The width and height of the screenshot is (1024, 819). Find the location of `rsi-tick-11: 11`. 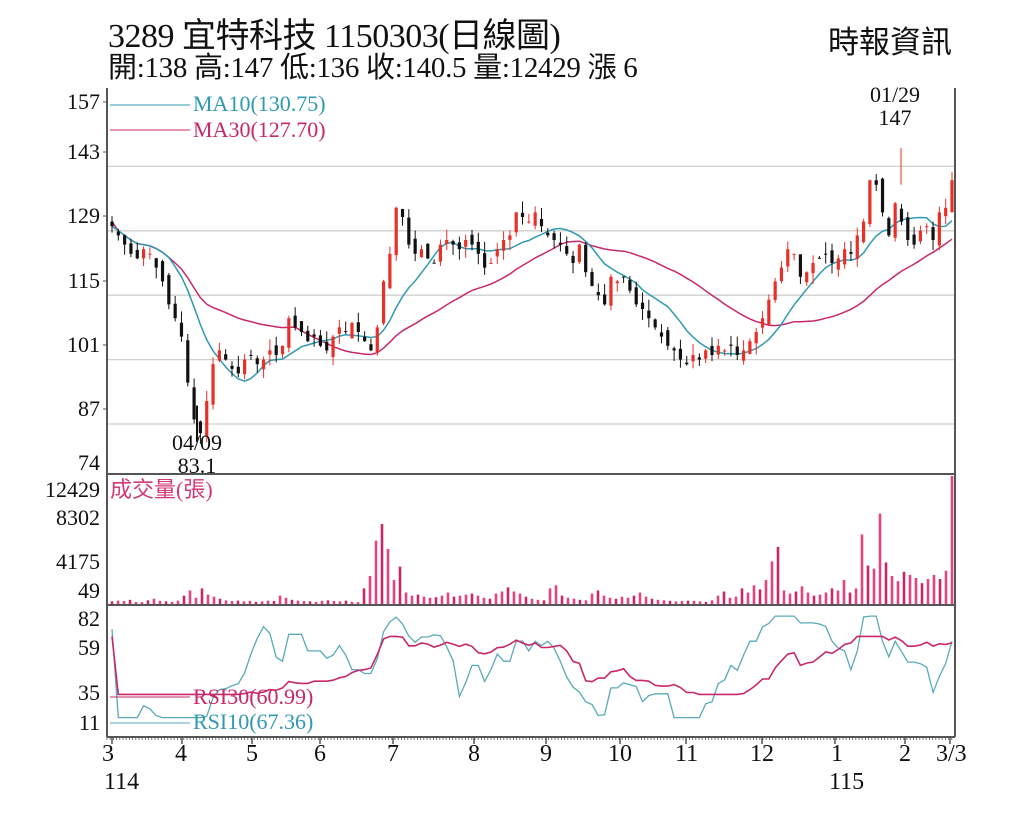

rsi-tick-11: 11 is located at coordinates (89, 722).